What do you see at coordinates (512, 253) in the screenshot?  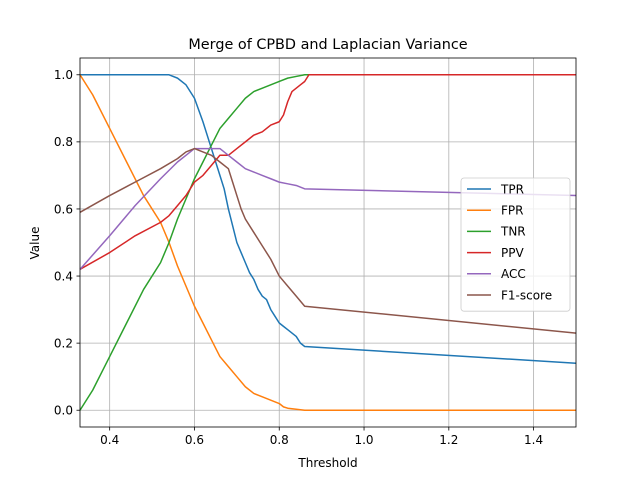 I see `legend-label-ppv: PPV` at bounding box center [512, 253].